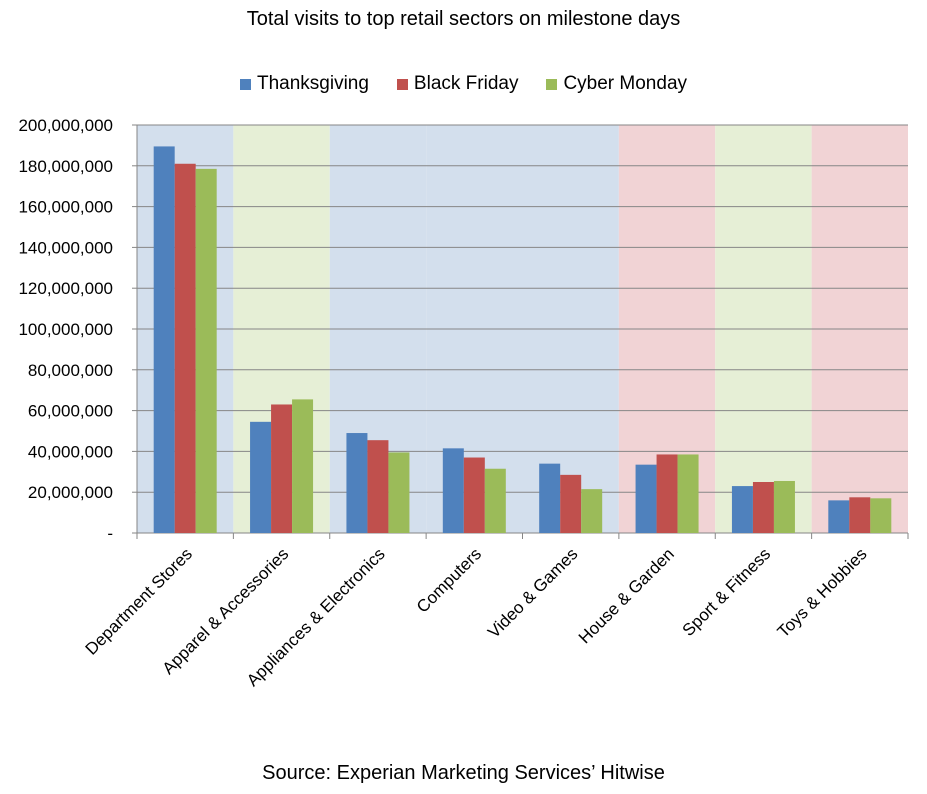  I want to click on y-tick-label: 160,000,000, so click(65, 207).